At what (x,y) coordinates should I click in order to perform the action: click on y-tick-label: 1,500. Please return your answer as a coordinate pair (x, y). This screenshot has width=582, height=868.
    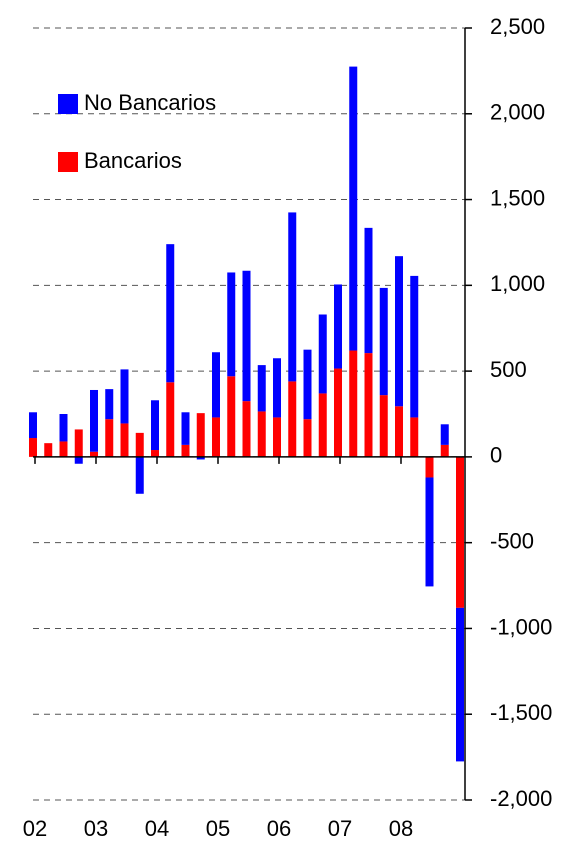
    Looking at the image, I should click on (517, 197).